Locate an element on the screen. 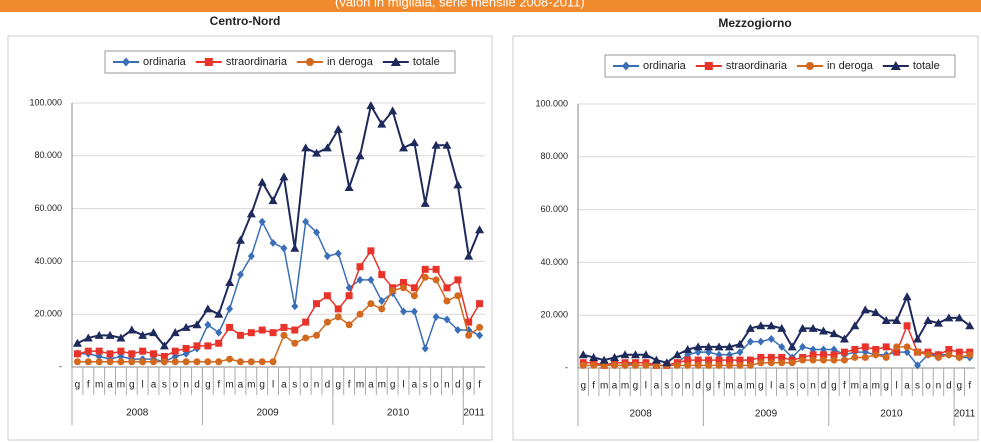  y-tick-label: 80.000 is located at coordinates (48, 155).